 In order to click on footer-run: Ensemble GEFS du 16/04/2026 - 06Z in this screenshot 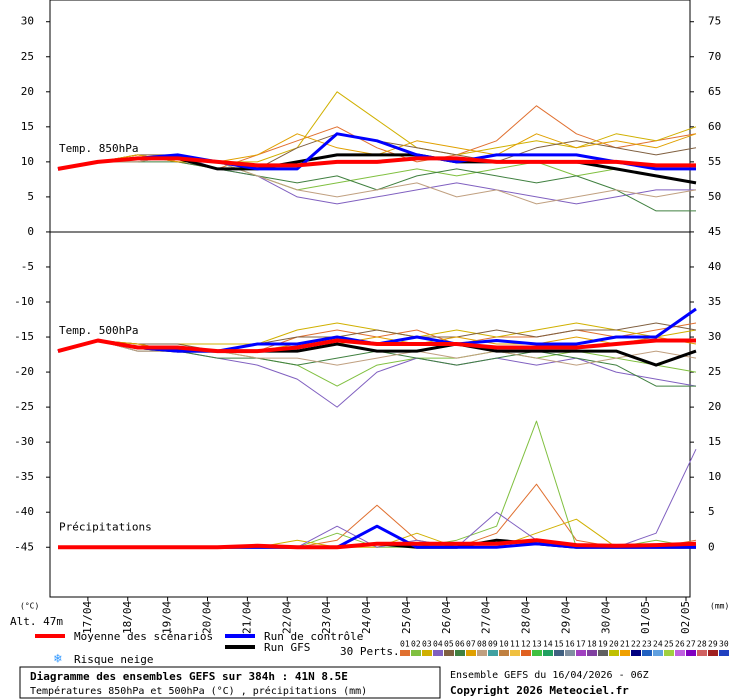, I will do `click(549, 675)`.